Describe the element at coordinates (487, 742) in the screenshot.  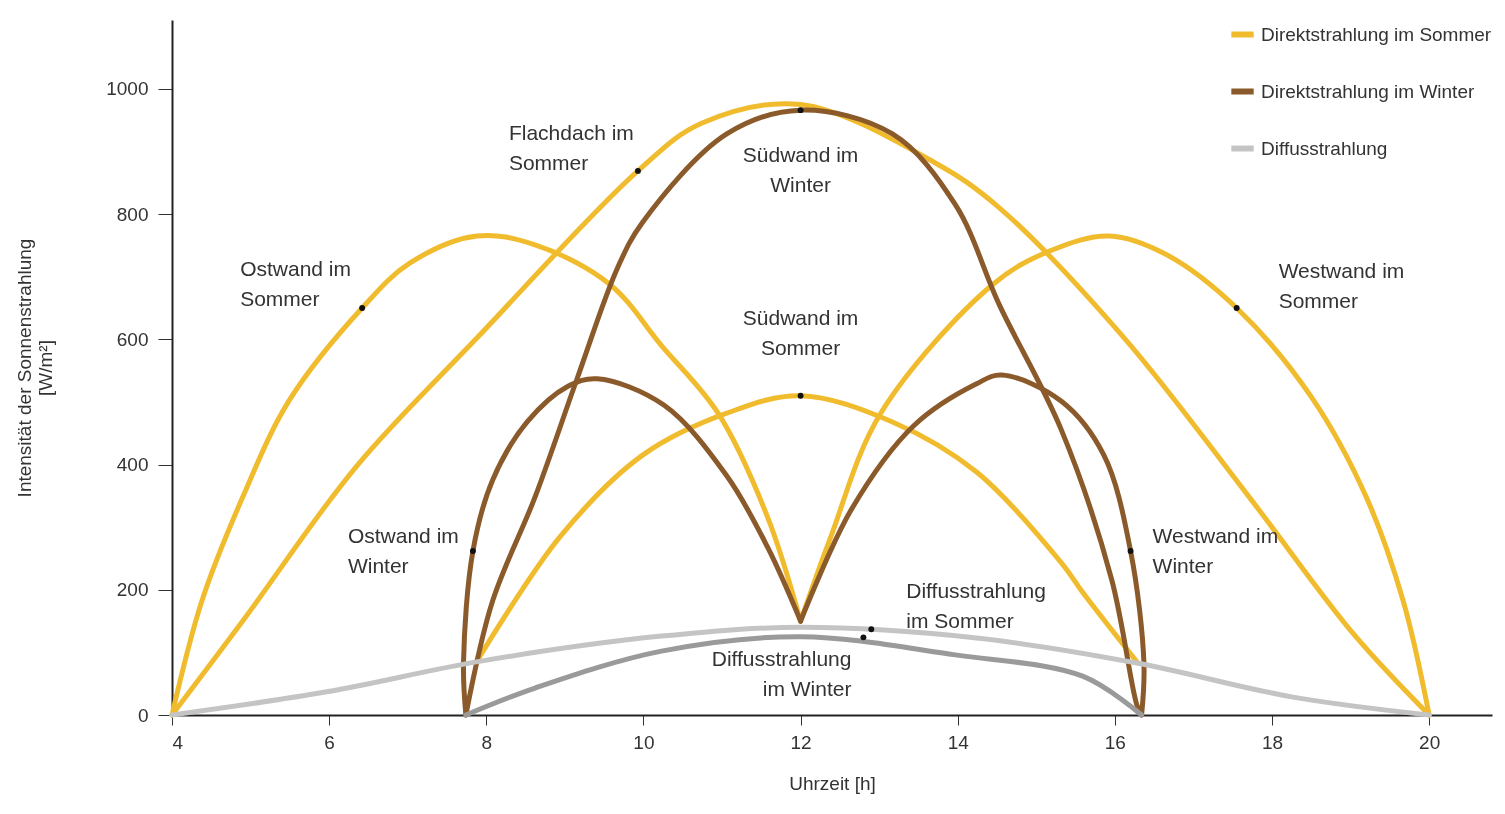
I see `x-tick-label: 8` at that location.